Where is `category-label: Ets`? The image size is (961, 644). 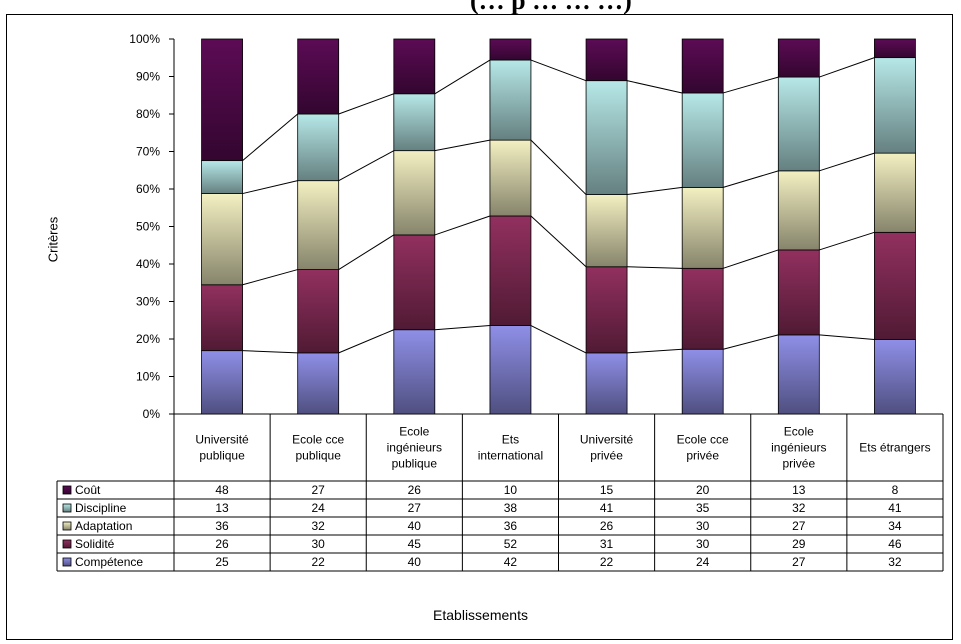
category-label: Ets is located at coordinates (510, 440).